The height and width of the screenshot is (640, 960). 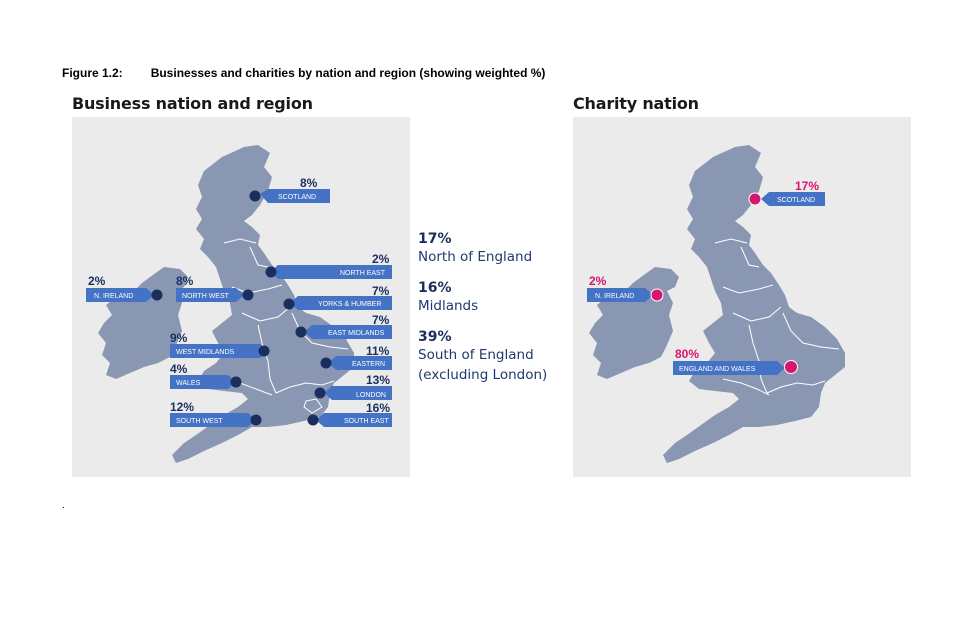 What do you see at coordinates (356, 357) in the screenshot?
I see `business-callout-eastern: 11% EASTERN` at bounding box center [356, 357].